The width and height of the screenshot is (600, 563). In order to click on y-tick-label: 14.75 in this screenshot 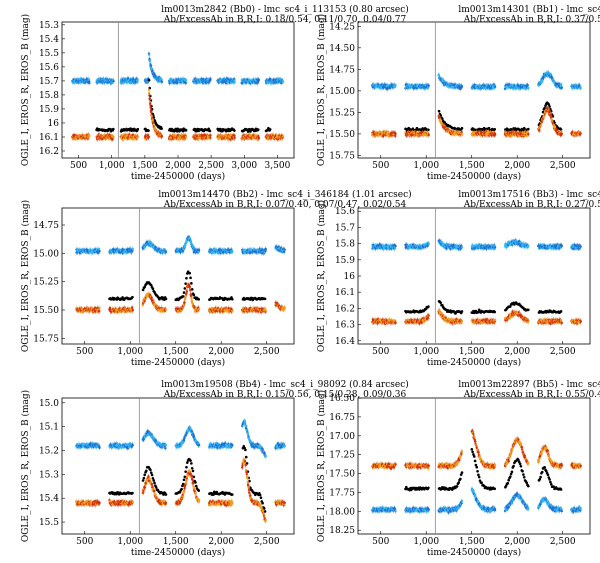, I will do `click(342, 70)`.